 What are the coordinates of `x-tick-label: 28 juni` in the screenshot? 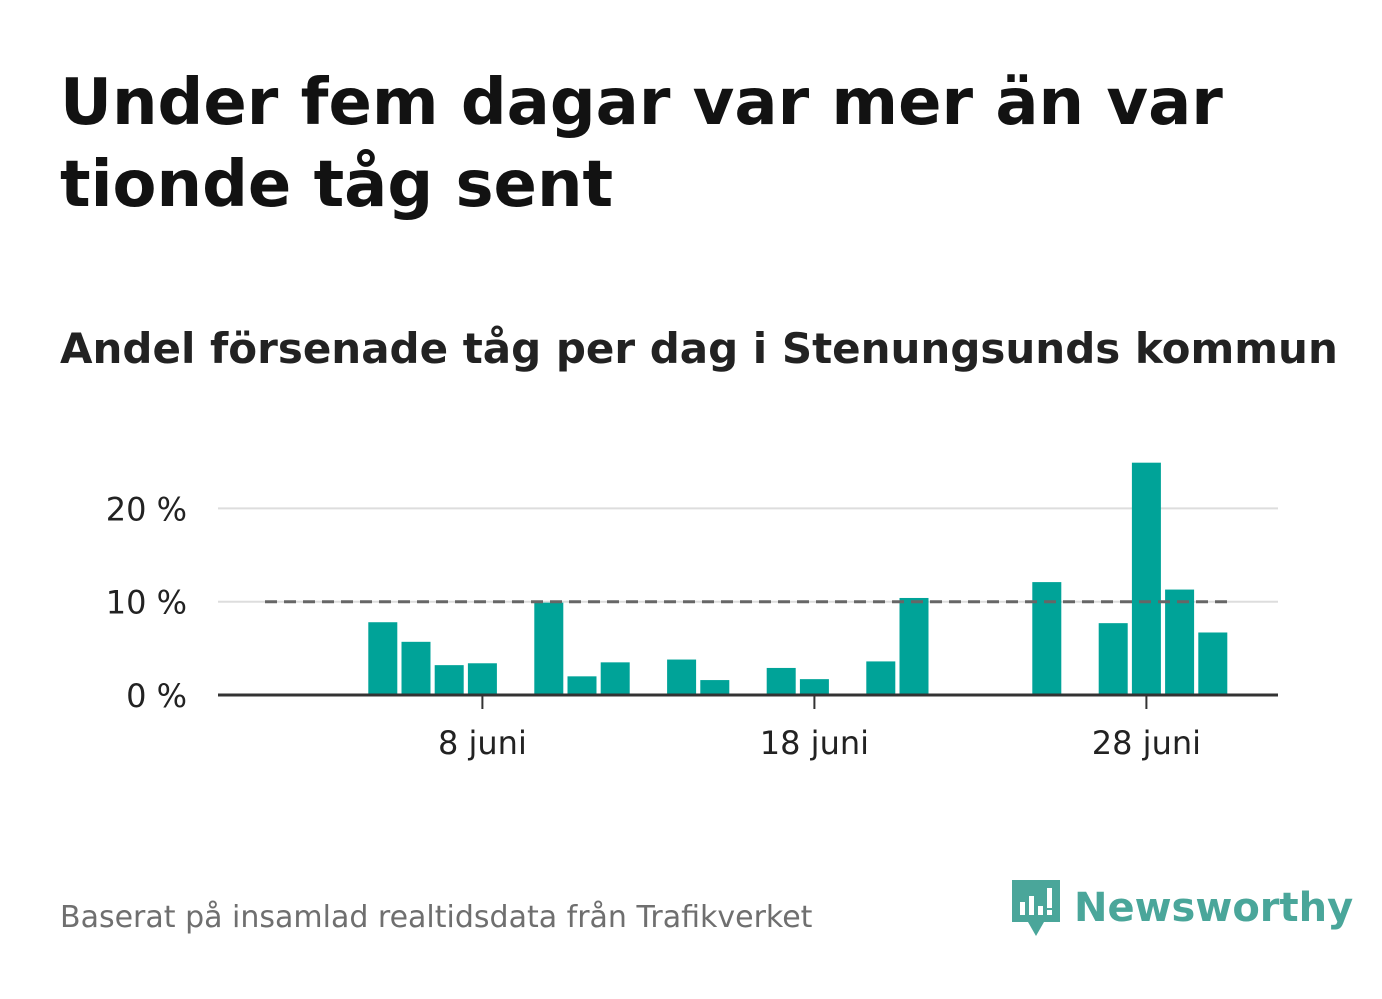 It's located at (1146, 743).